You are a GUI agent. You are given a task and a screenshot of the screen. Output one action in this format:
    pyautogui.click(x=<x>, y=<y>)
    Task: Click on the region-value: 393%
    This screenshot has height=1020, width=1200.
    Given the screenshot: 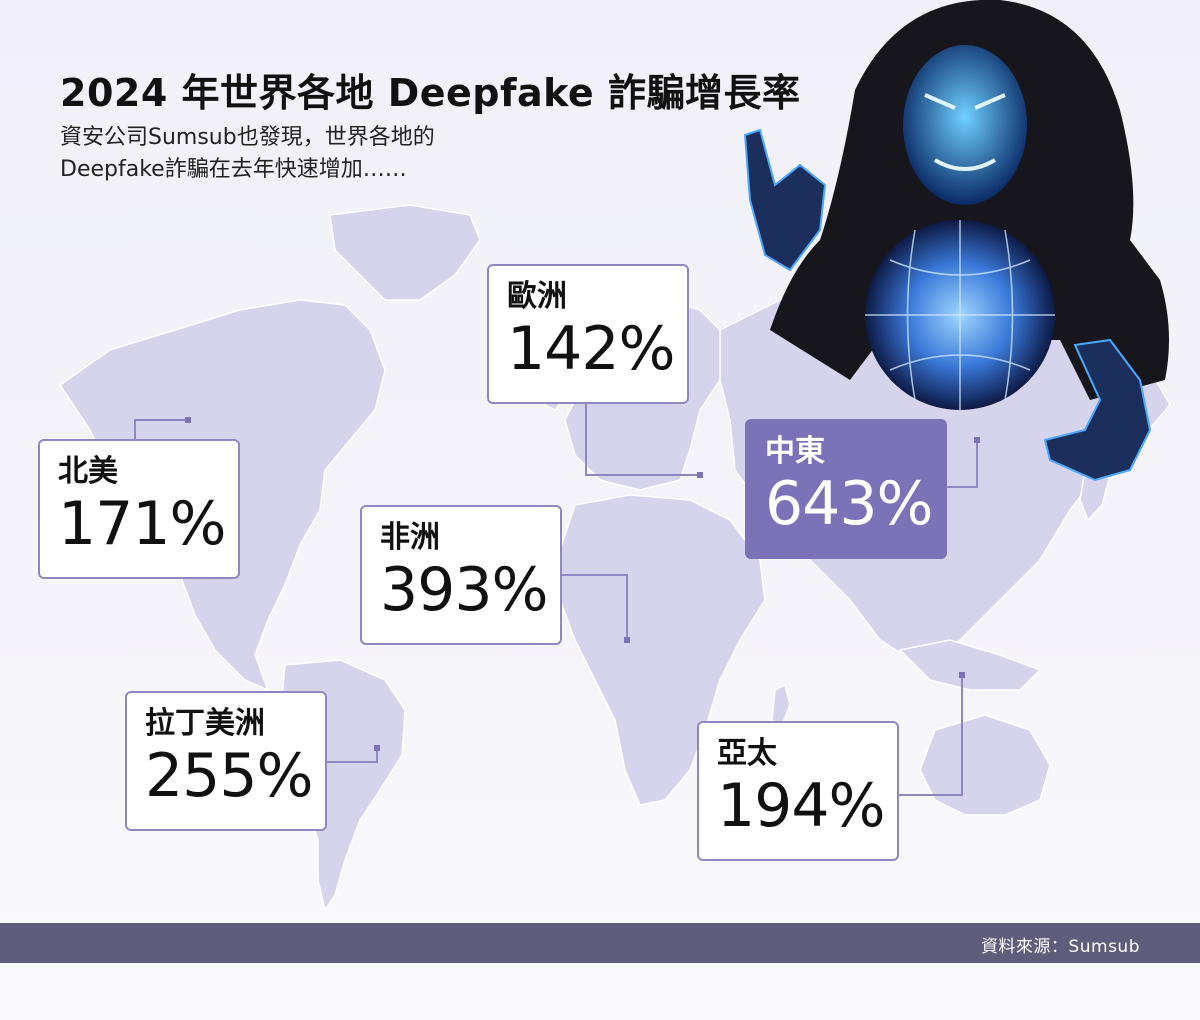 What is the action you would take?
    pyautogui.click(x=464, y=590)
    